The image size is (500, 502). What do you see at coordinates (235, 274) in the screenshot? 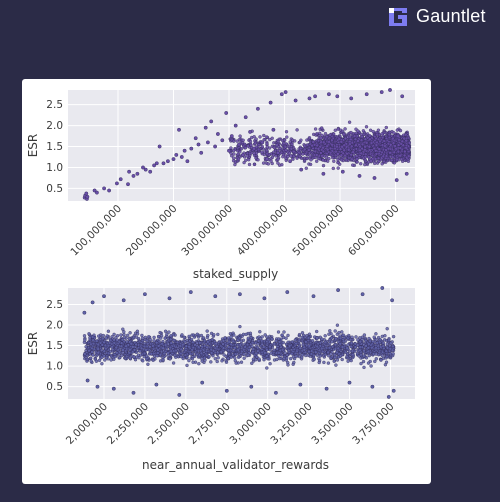
I see `x-axis-label: staked_supply` at bounding box center [235, 274].